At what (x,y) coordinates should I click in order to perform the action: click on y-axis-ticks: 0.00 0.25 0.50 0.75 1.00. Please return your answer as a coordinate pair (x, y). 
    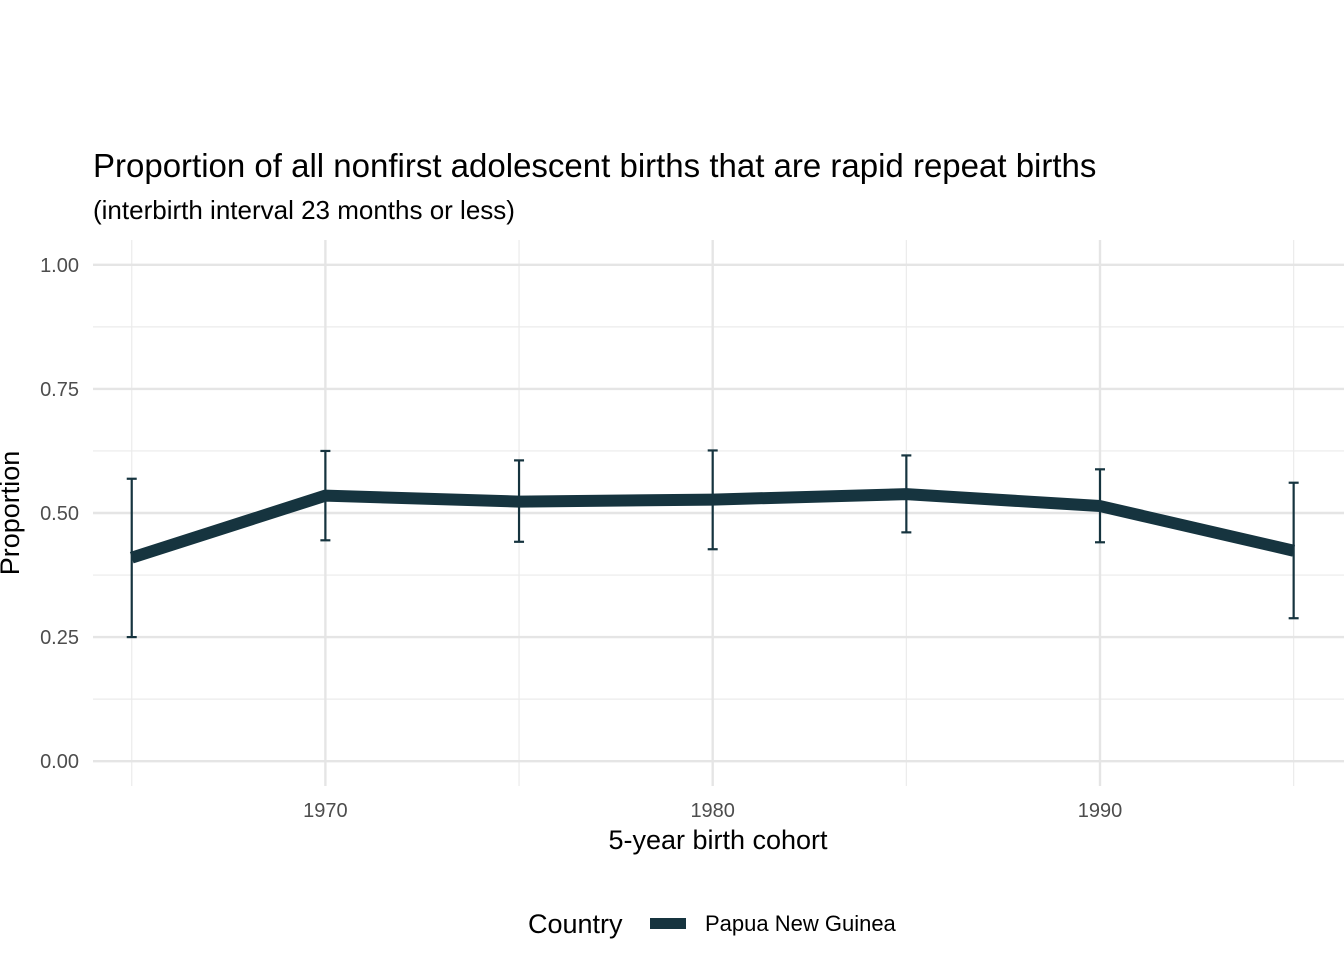
    Looking at the image, I should click on (59, 514).